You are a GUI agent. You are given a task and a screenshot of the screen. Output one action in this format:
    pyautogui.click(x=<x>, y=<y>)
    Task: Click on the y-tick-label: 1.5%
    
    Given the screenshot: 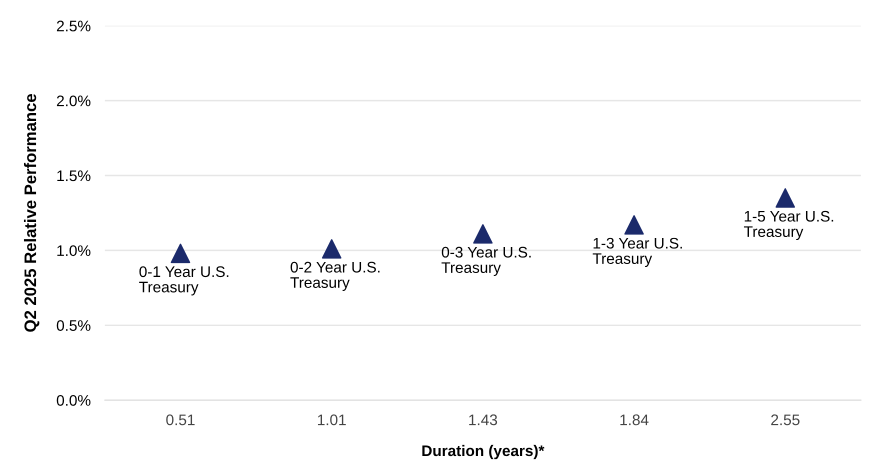 What is the action you would take?
    pyautogui.click(x=73, y=176)
    